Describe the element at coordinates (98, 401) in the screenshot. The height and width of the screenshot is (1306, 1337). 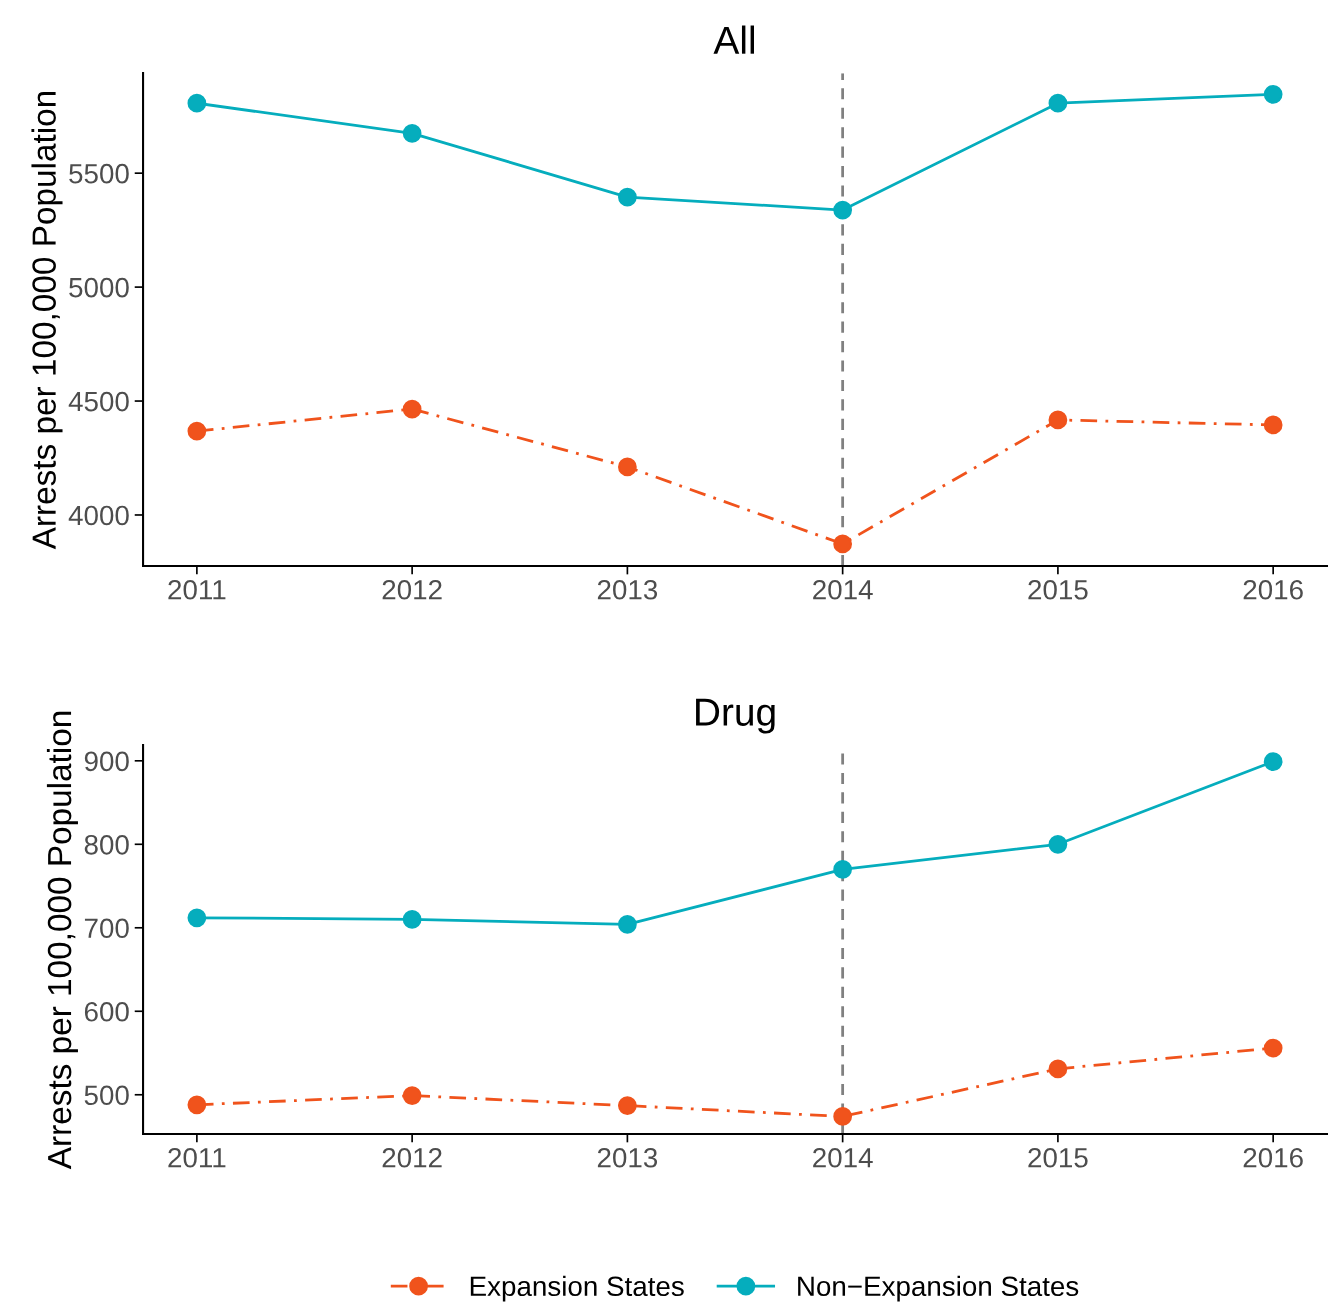
I see `y-tick-label: 4500` at that location.